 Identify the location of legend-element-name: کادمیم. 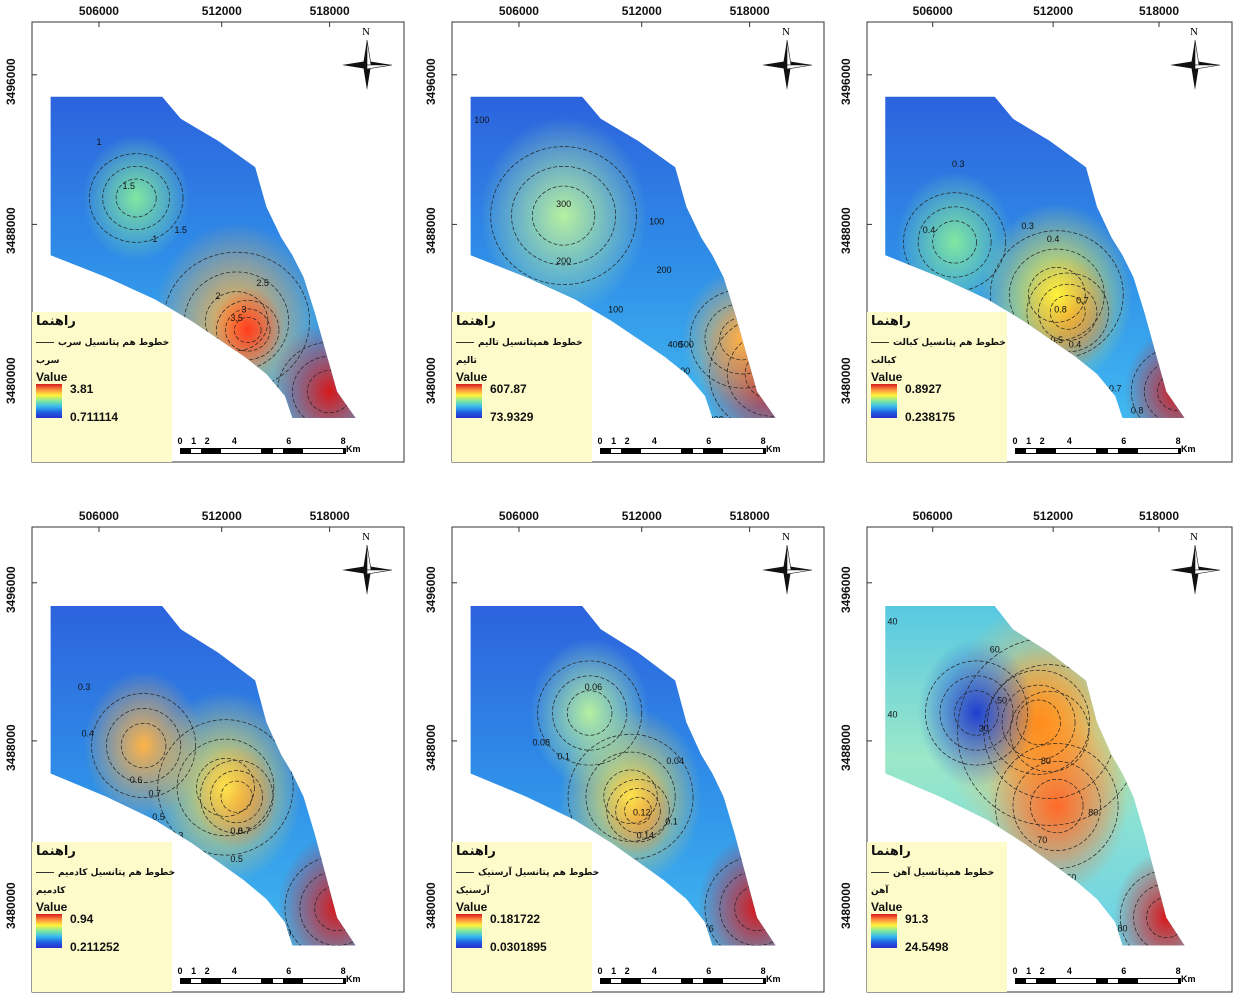
(51, 891).